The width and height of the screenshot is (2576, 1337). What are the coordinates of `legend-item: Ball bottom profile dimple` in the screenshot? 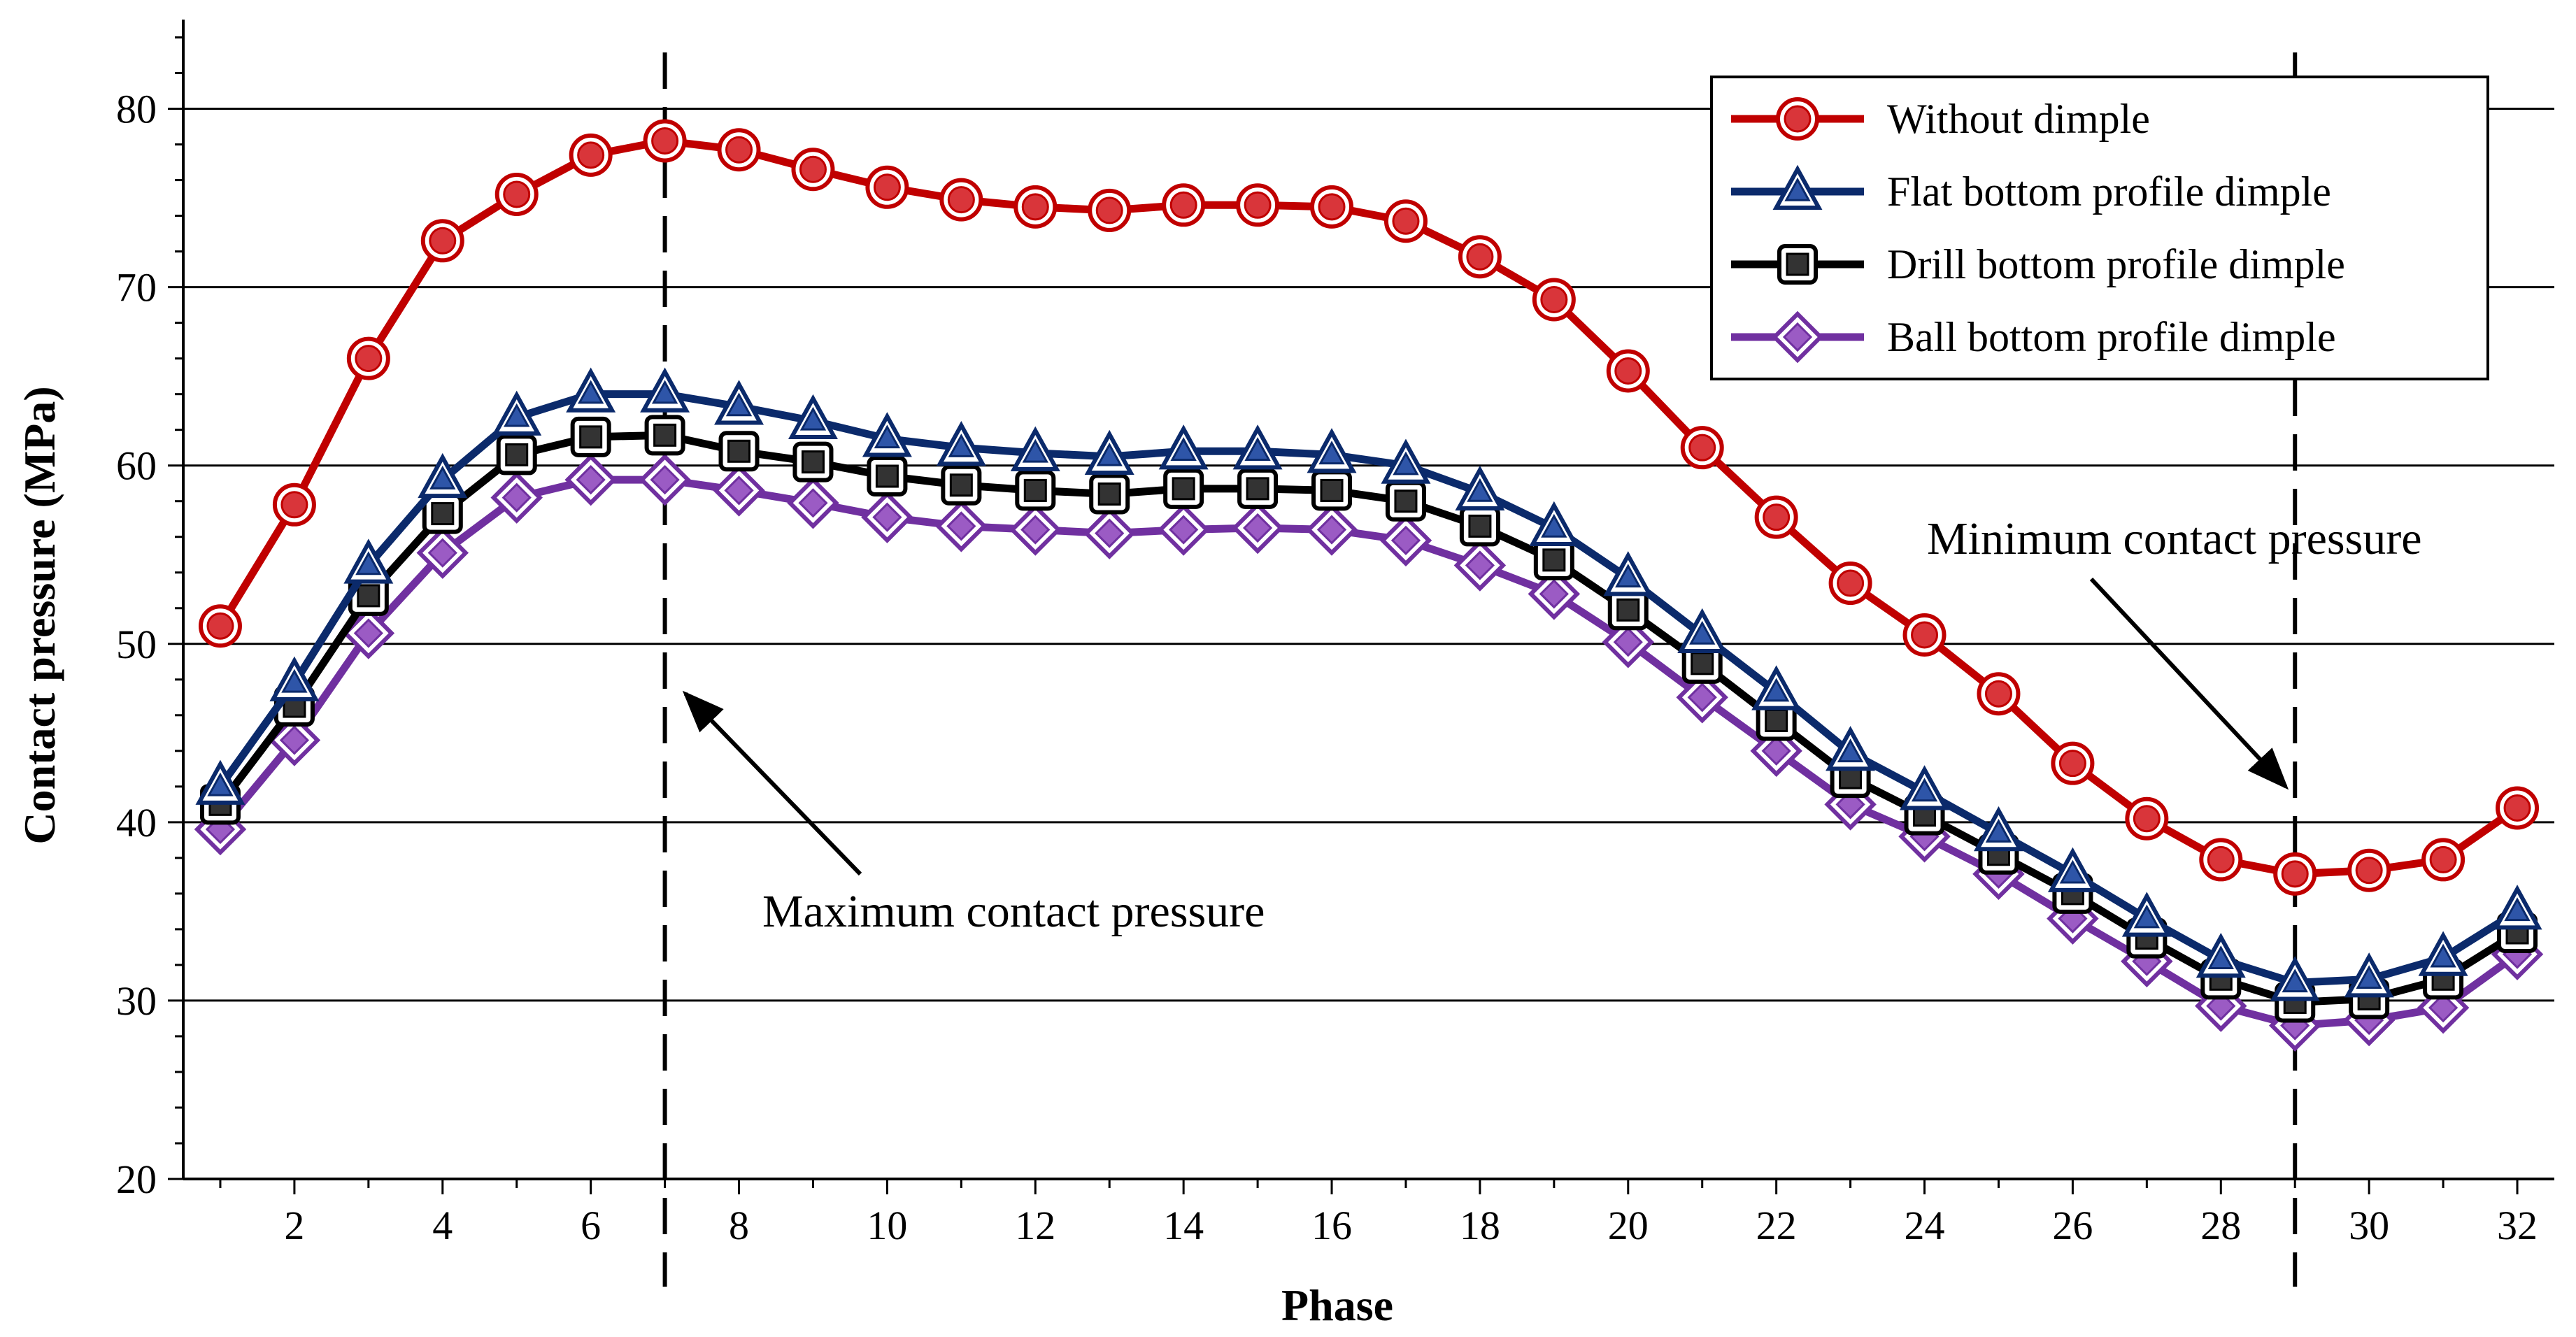 It's located at (2033, 337).